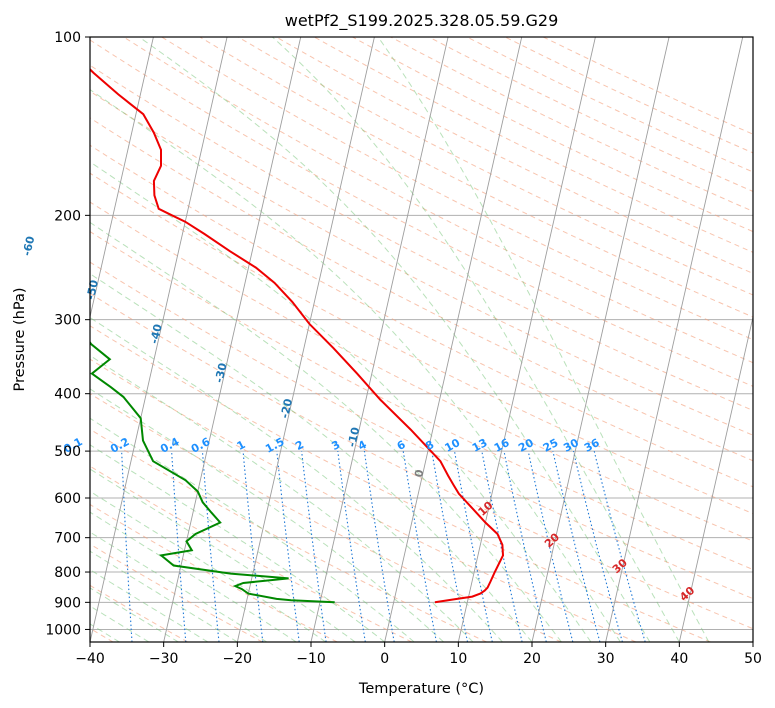 This screenshot has width=775, height=708. Describe the element at coordinates (170, 445) in the screenshot. I see `mixing-ratio-label: 0.4` at that location.